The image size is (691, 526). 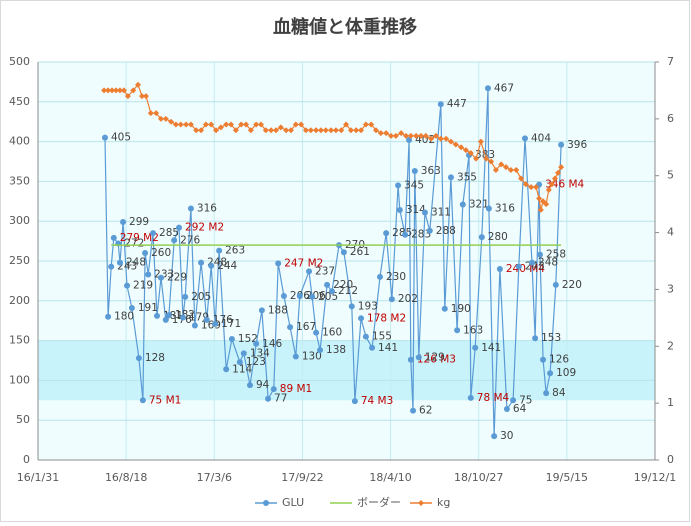 What do you see at coordinates (396, 277) in the screenshot?
I see `data-label: 230` at bounding box center [396, 277].